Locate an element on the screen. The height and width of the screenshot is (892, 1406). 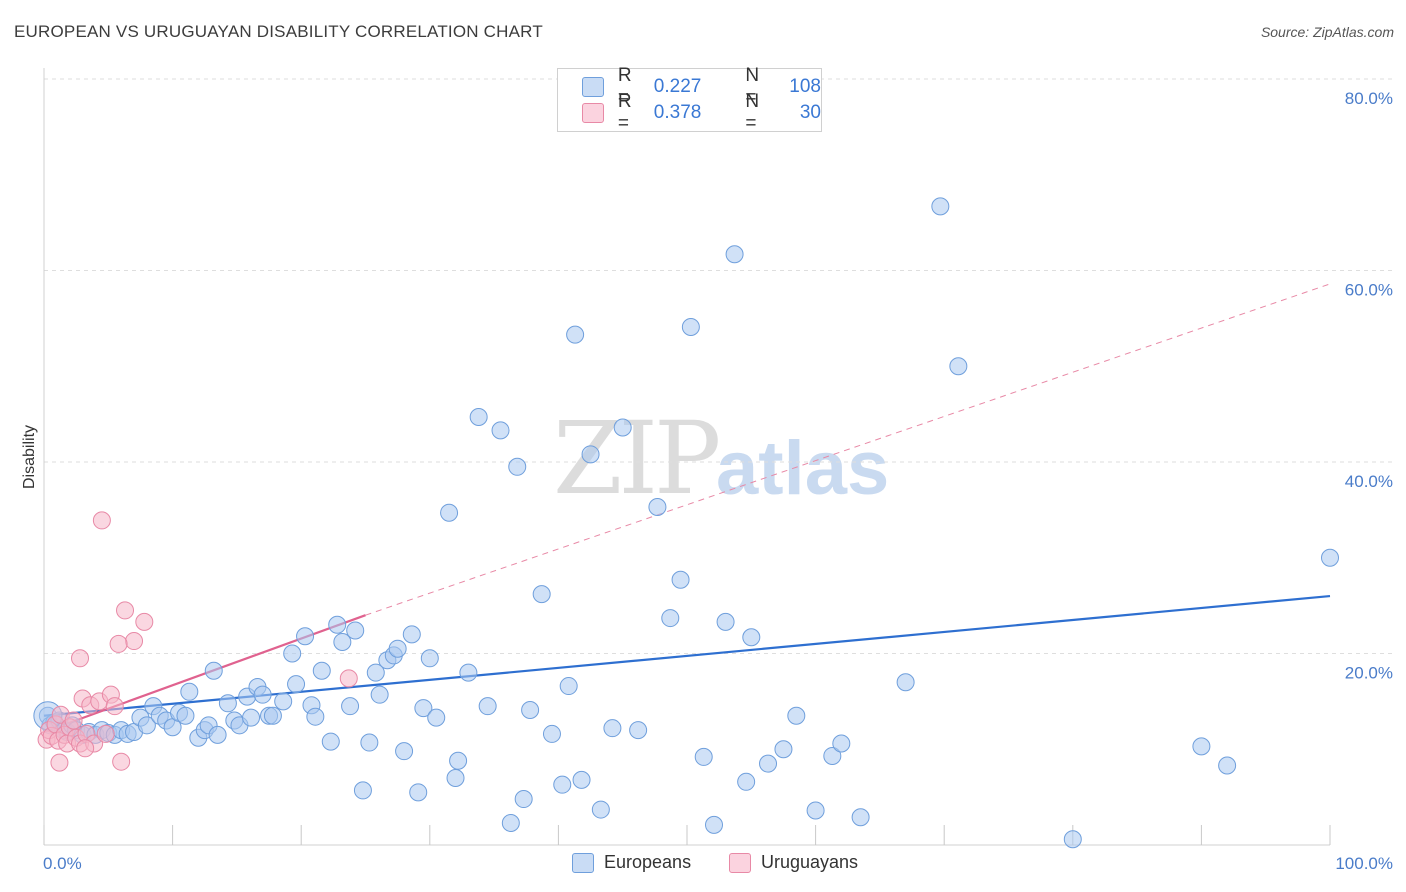
legend-r-label: R = is located at coordinates (624, 112).